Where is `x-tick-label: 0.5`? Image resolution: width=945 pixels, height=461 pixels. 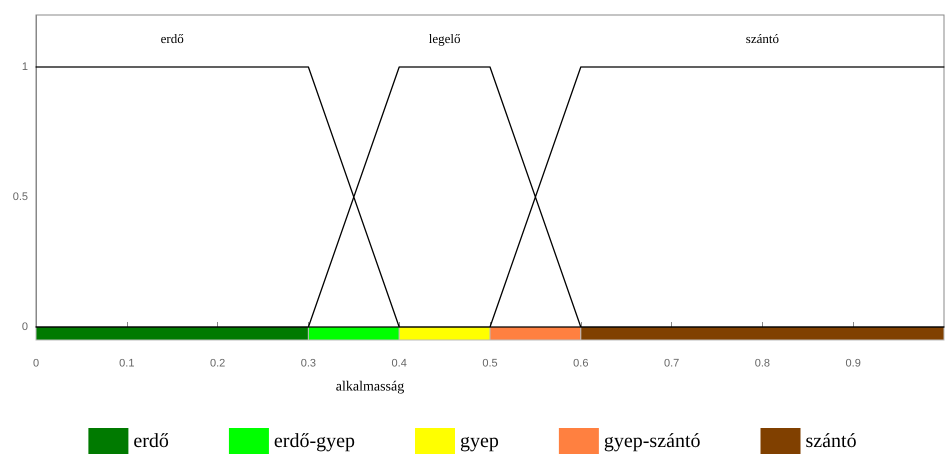 x-tick-label: 0.5 is located at coordinates (490, 364).